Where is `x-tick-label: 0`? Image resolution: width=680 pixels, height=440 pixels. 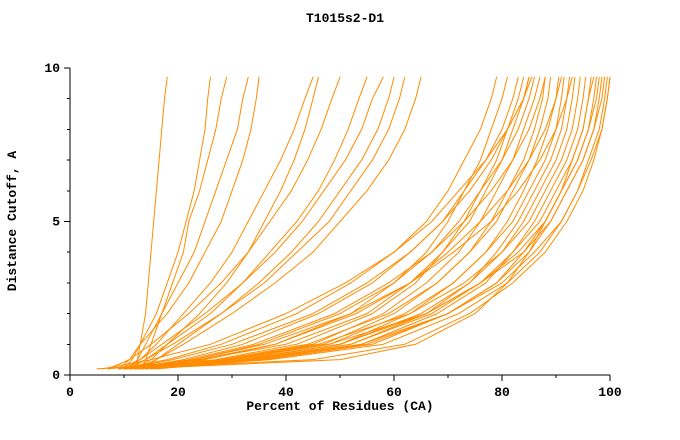
x-tick-label: 0 is located at coordinates (70, 392).